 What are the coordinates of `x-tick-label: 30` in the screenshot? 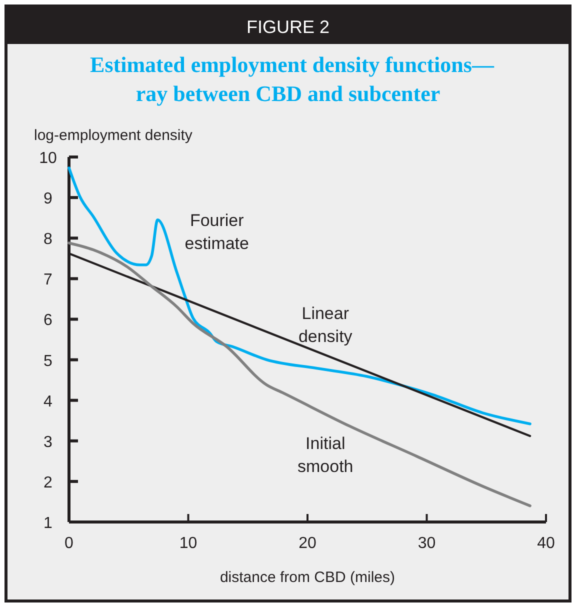 It's located at (427, 543).